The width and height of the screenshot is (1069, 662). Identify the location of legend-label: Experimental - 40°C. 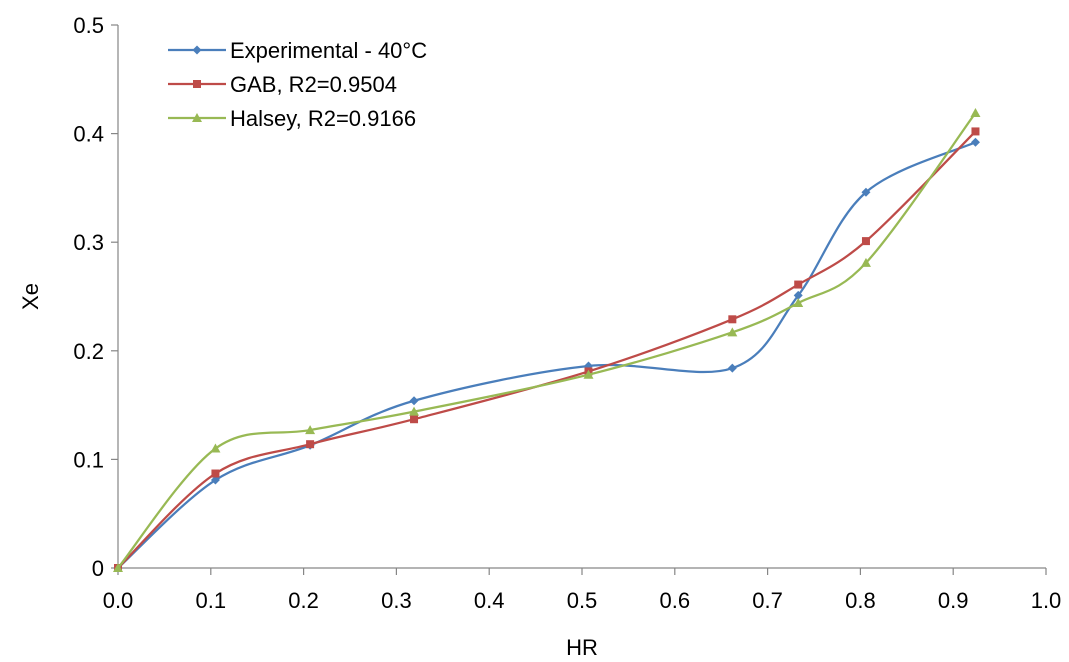
(328, 50).